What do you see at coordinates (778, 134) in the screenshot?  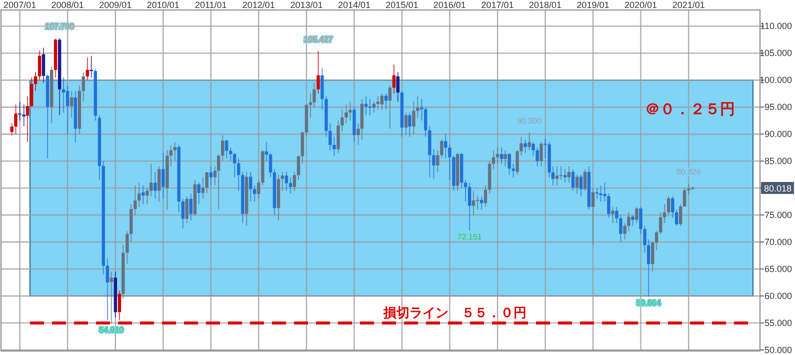 I see `y-tick-label: 90.000` at bounding box center [778, 134].